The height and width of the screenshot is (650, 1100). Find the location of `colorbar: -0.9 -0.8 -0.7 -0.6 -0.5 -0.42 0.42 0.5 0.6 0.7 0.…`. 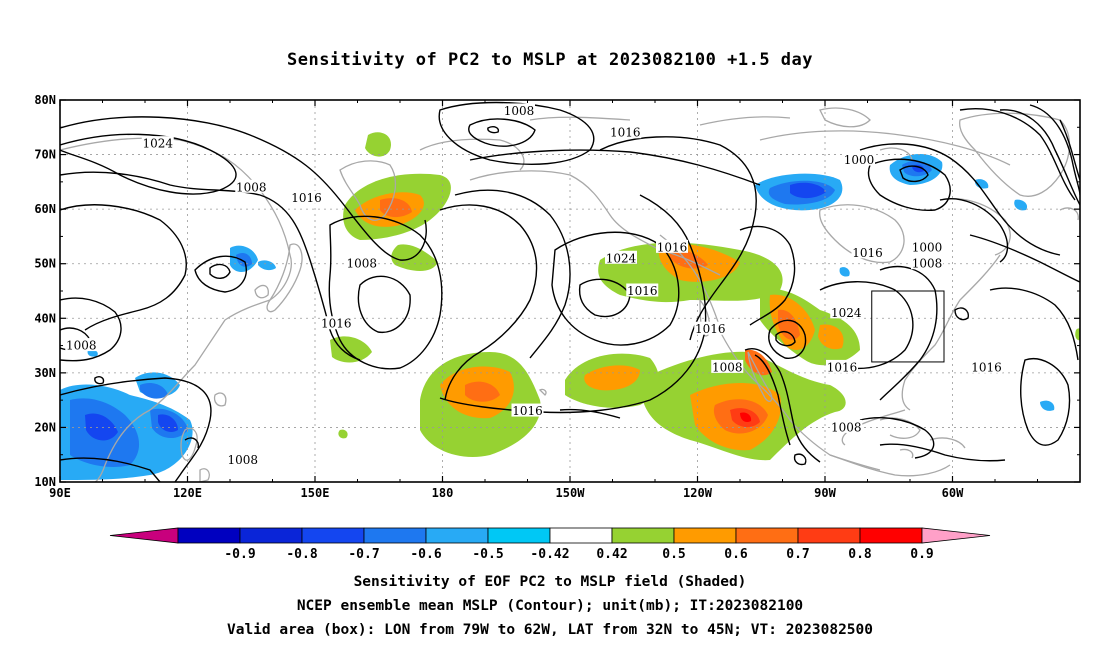

colorbar: -0.9 -0.8 -0.7 -0.6 -0.5 -0.42 0.42 0.5 0.6 0.7 0.… is located at coordinates (550, 544).